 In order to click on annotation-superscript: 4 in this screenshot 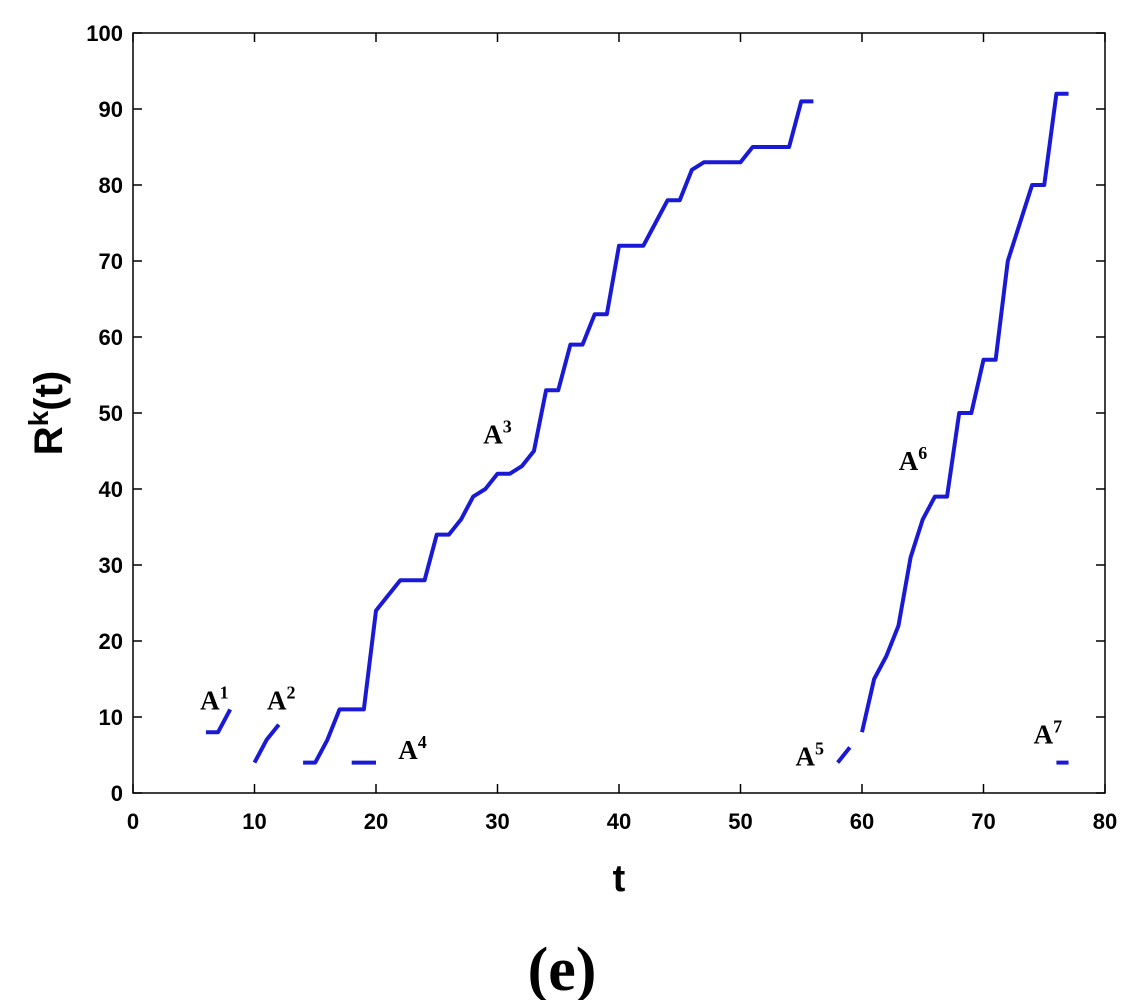, I will do `click(422, 742)`.